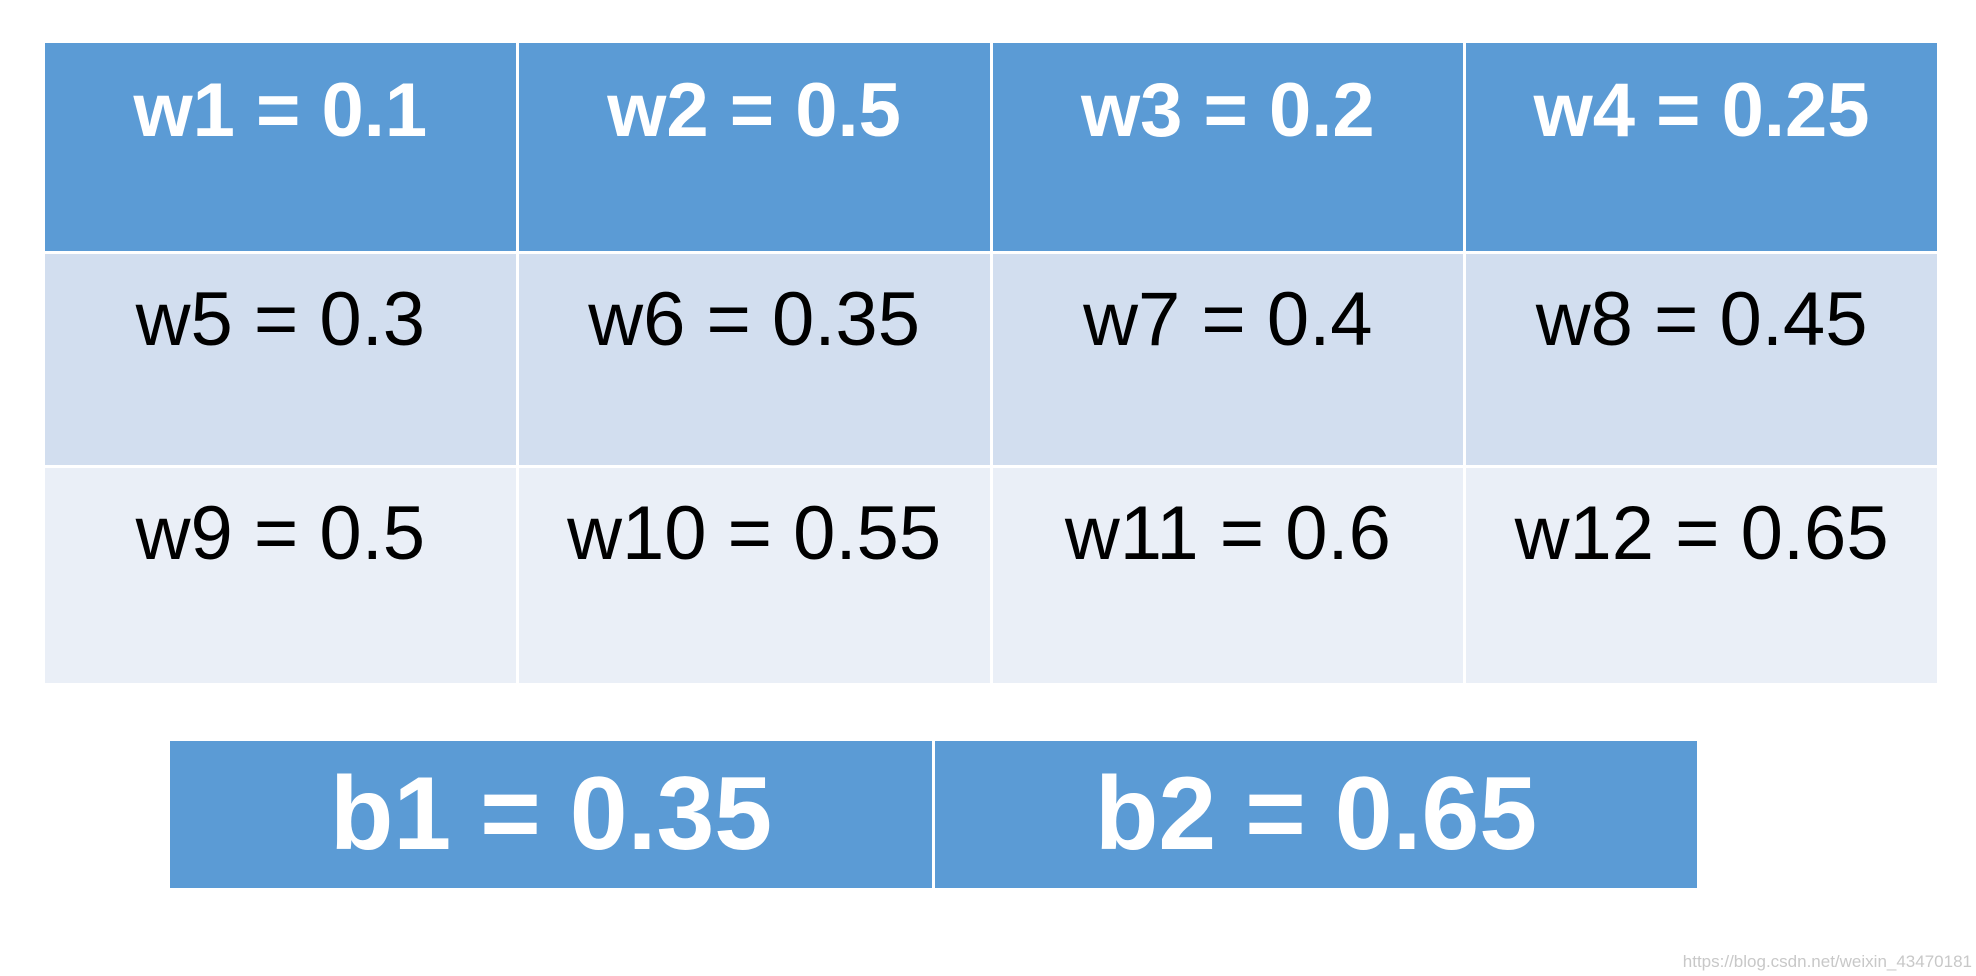  I want to click on header-cell: w3 = 0.2, so click(1228, 147).